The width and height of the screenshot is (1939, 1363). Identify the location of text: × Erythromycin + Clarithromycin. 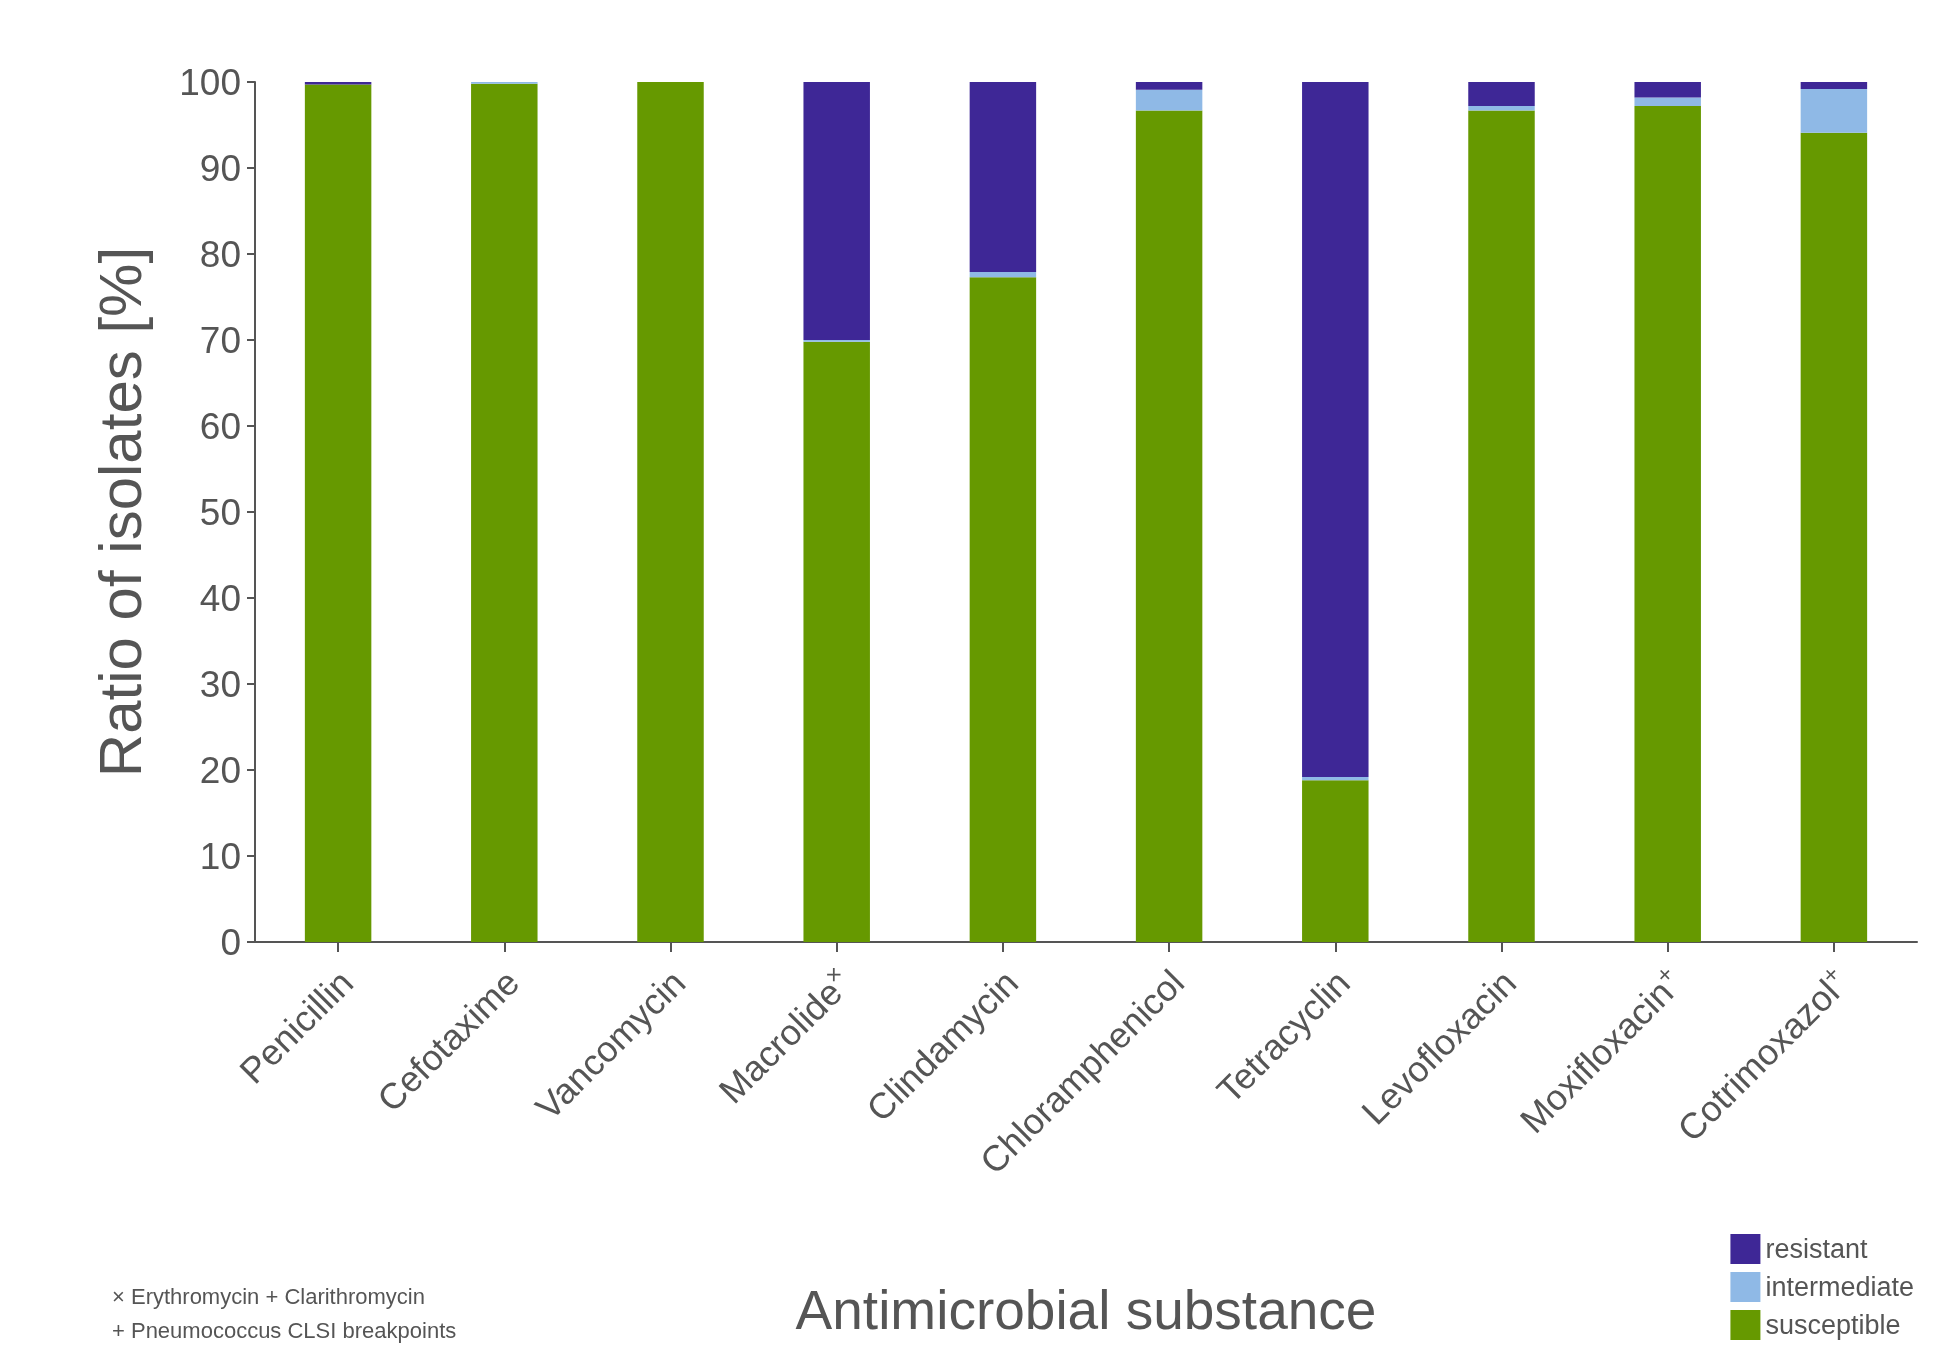
(268, 1296).